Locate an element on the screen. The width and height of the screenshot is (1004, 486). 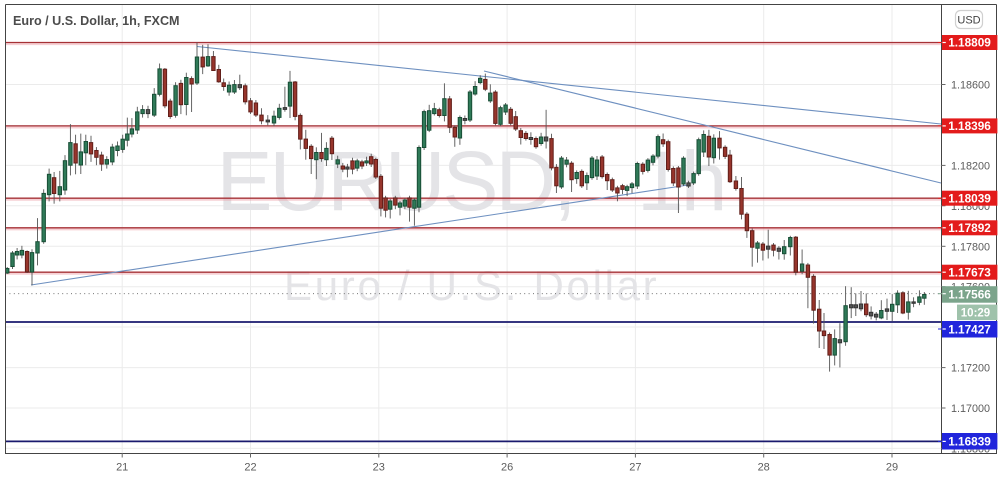
svg-text: 1.17673 is located at coordinates (969, 272).